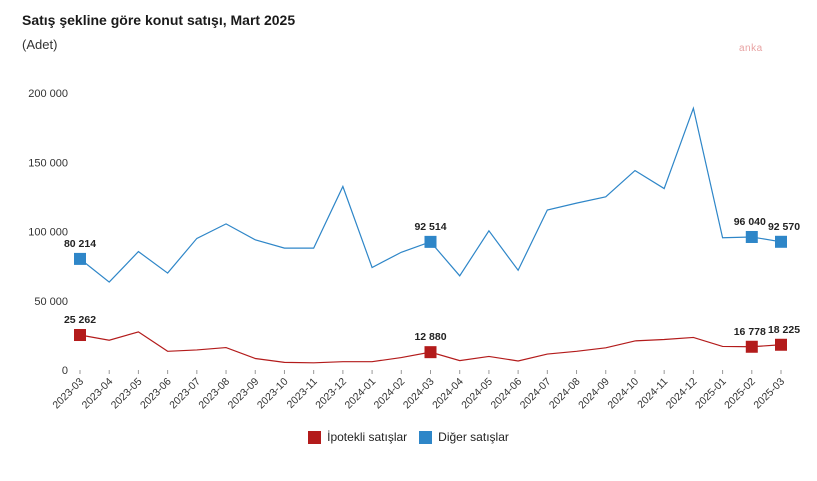 This screenshot has height=481, width=817. I want to click on x-tick-label: 2025-03, so click(769, 394).